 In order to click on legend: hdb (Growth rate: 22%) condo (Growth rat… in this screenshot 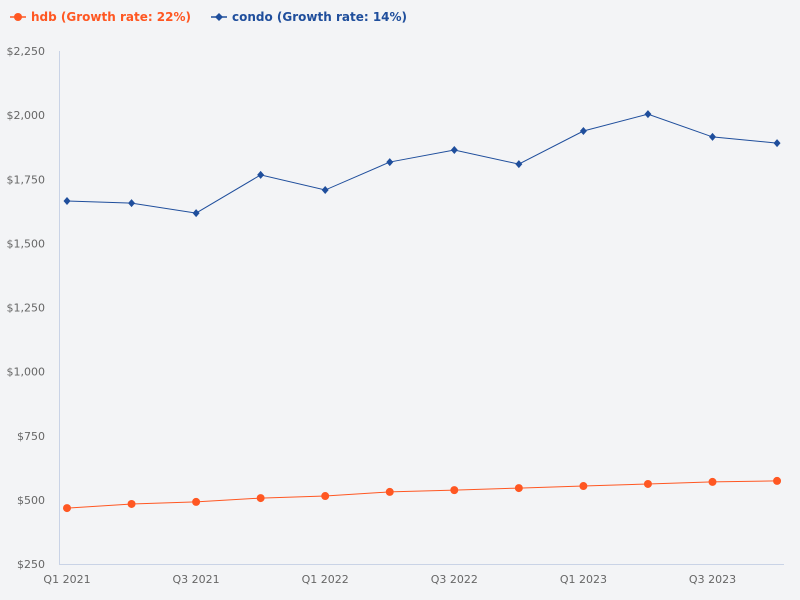, I will do `click(208, 17)`.